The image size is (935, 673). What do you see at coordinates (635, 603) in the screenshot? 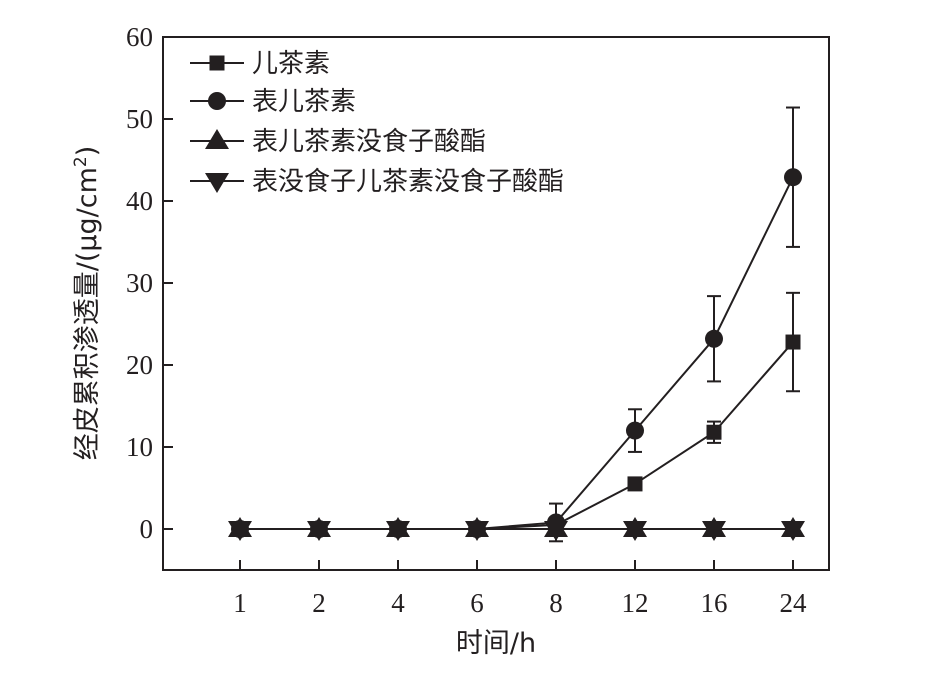
I see `x-tick-label: 12` at bounding box center [635, 603].